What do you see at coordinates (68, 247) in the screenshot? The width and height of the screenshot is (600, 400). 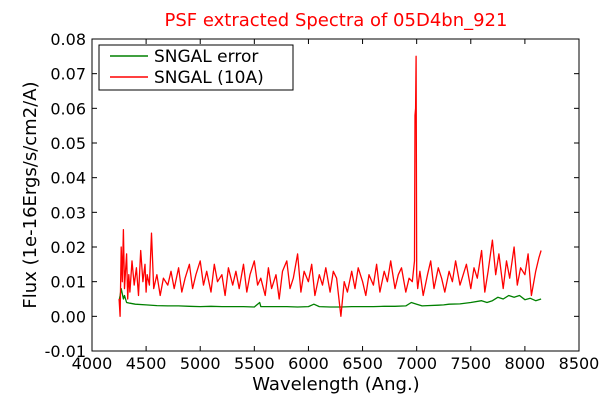 I see `y-tick-label: 0.02` at bounding box center [68, 247].